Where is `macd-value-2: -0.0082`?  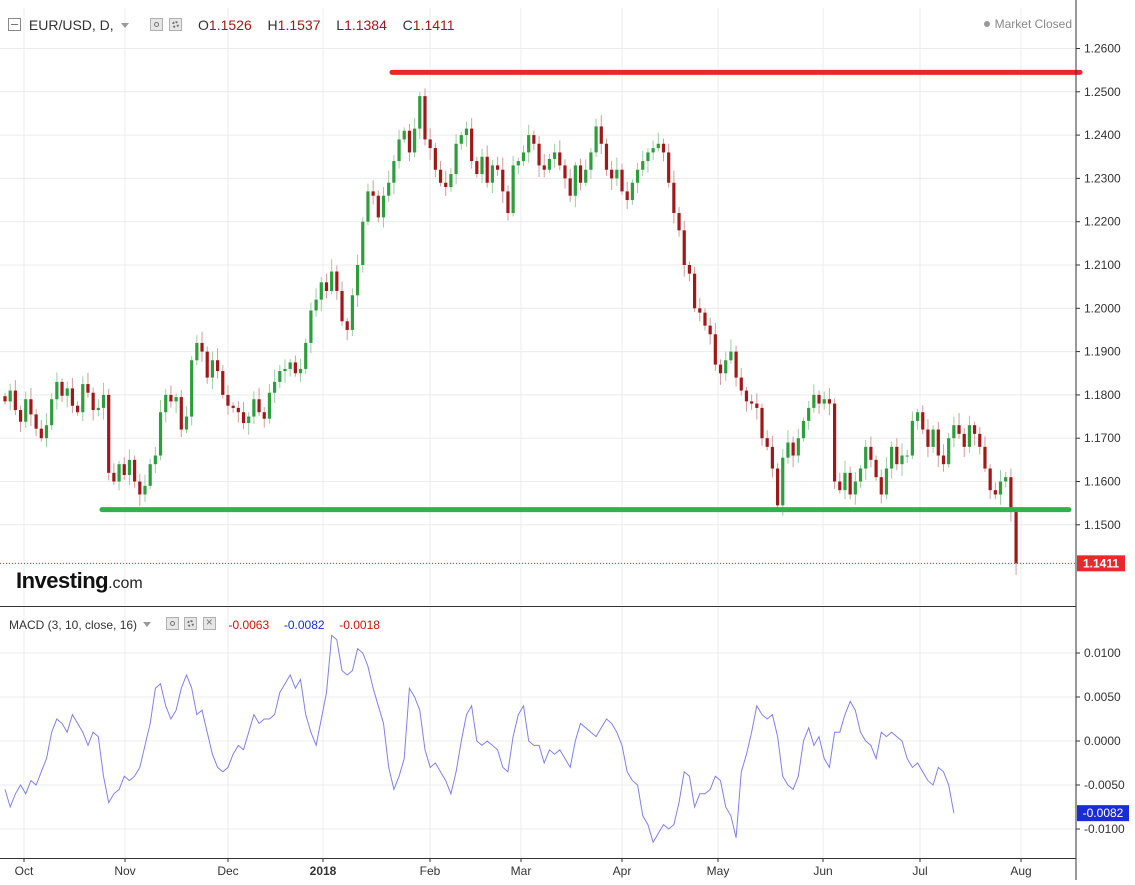
macd-value-2: -0.0082 is located at coordinates (304, 625).